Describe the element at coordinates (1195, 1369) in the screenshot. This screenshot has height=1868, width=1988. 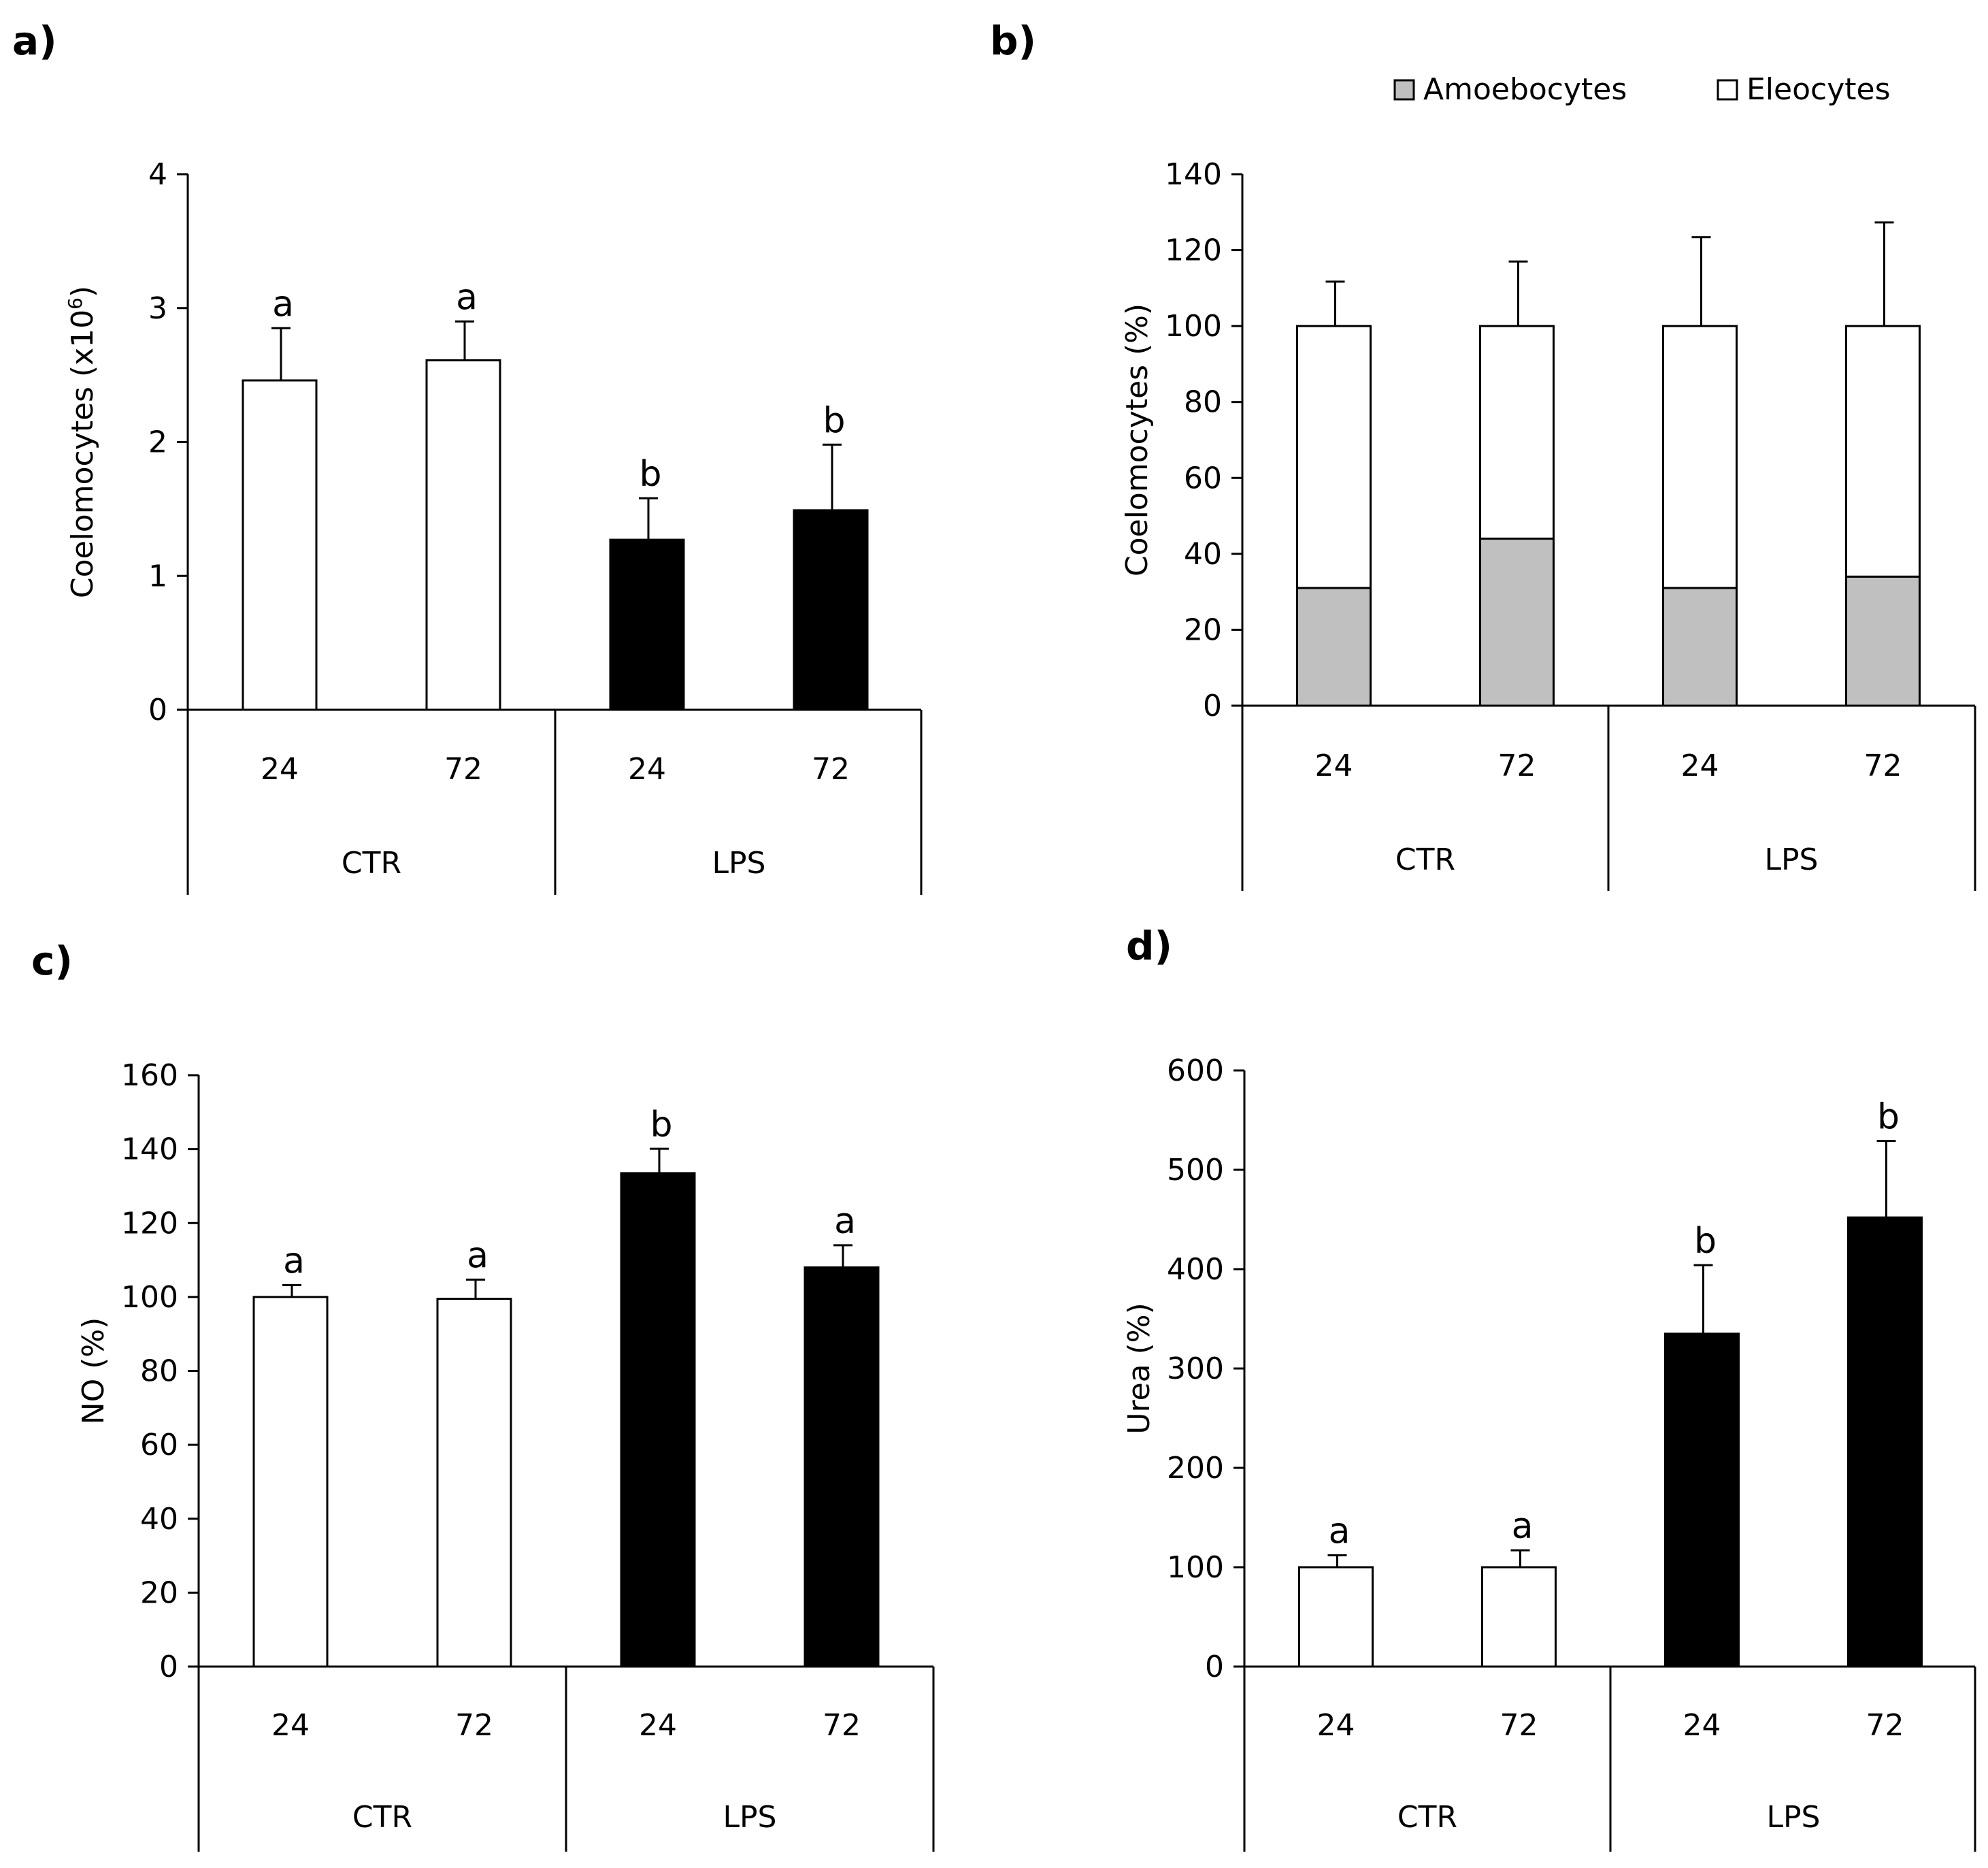
I see `y-tick-label: 300` at that location.